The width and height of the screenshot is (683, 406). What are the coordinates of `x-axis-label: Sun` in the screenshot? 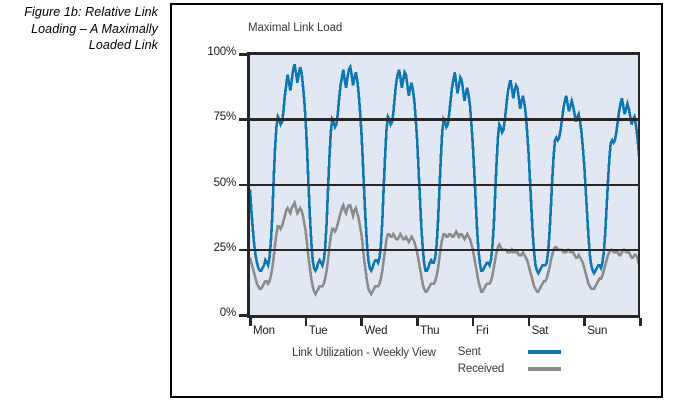 It's located at (597, 331).